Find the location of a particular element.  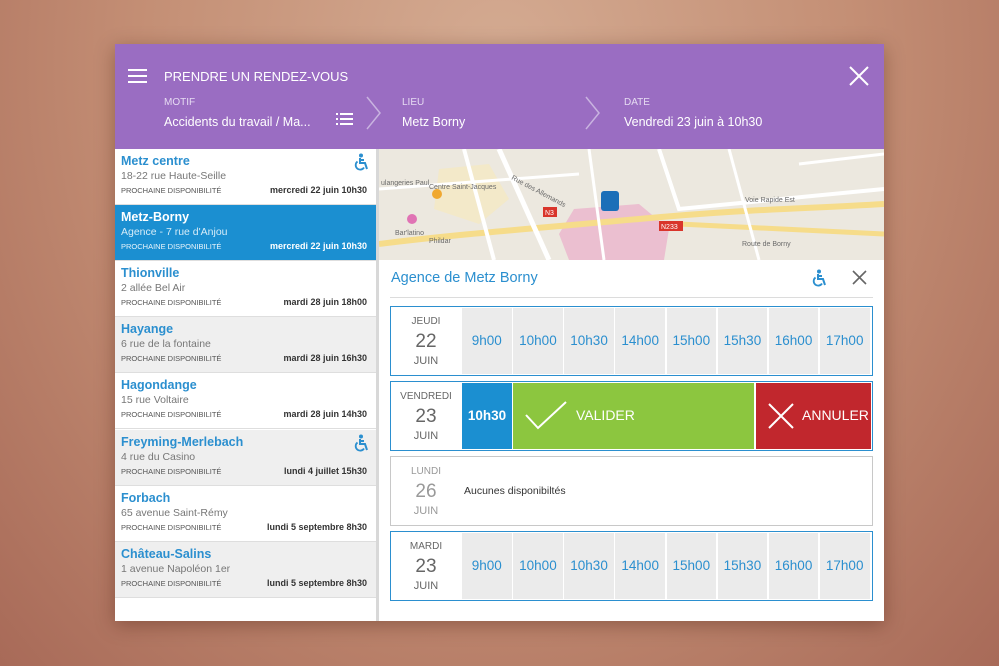

day-number: 26 is located at coordinates (426, 491).